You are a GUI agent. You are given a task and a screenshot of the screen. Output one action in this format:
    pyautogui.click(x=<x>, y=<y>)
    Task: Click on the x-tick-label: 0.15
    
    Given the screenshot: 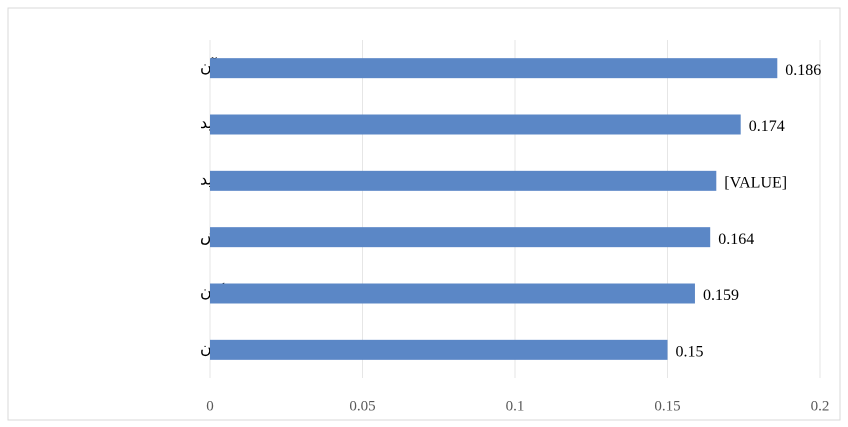 What is the action you would take?
    pyautogui.click(x=667, y=406)
    